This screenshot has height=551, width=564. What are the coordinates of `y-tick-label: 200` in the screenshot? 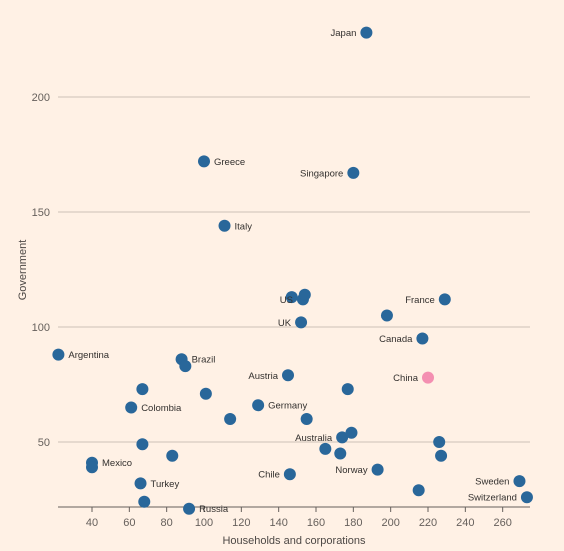 It's located at (41, 98).